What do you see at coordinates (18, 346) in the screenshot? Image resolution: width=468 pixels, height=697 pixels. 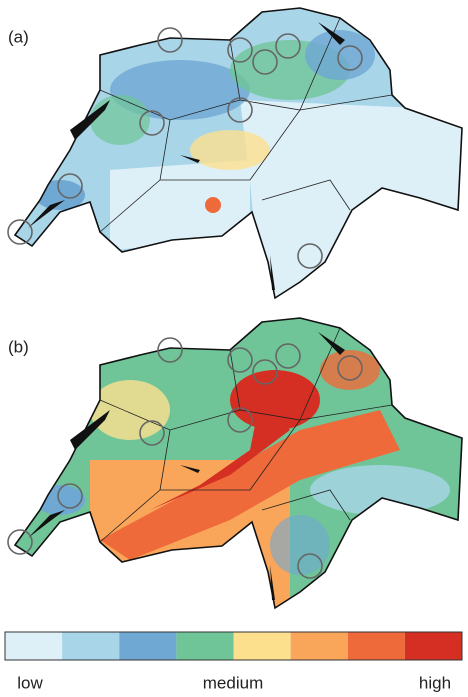 I see `panel-label: (b)` at bounding box center [18, 346].